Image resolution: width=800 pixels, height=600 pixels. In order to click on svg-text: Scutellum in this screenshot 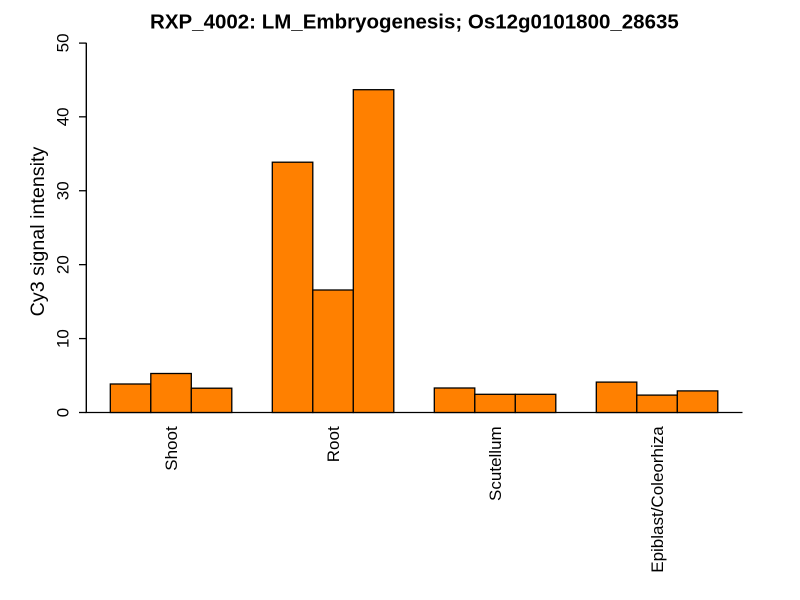, I will do `click(495, 463)`.